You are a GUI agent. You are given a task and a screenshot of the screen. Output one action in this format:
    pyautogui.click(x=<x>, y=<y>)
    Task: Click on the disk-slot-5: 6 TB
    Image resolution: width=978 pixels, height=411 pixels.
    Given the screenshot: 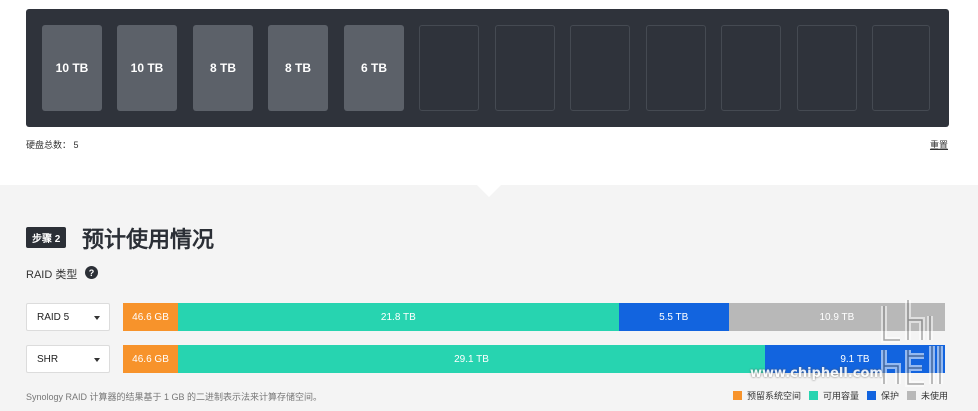 What is the action you would take?
    pyautogui.click(x=374, y=68)
    